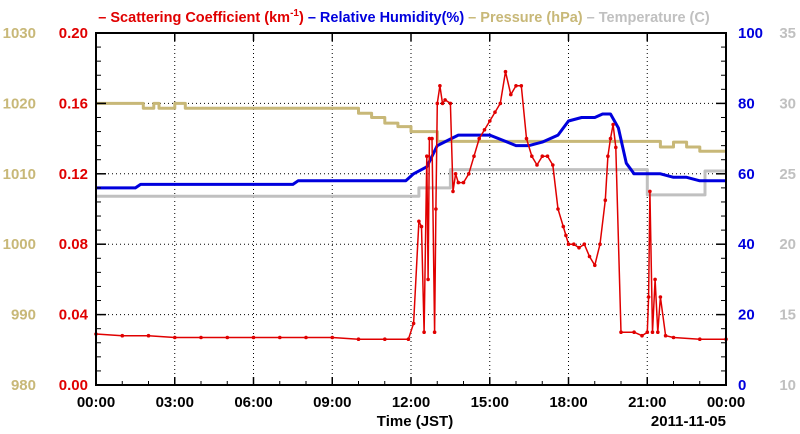 The image size is (800, 434). What do you see at coordinates (411, 402) in the screenshot?
I see `x-tick-label: 12:00` at bounding box center [411, 402].